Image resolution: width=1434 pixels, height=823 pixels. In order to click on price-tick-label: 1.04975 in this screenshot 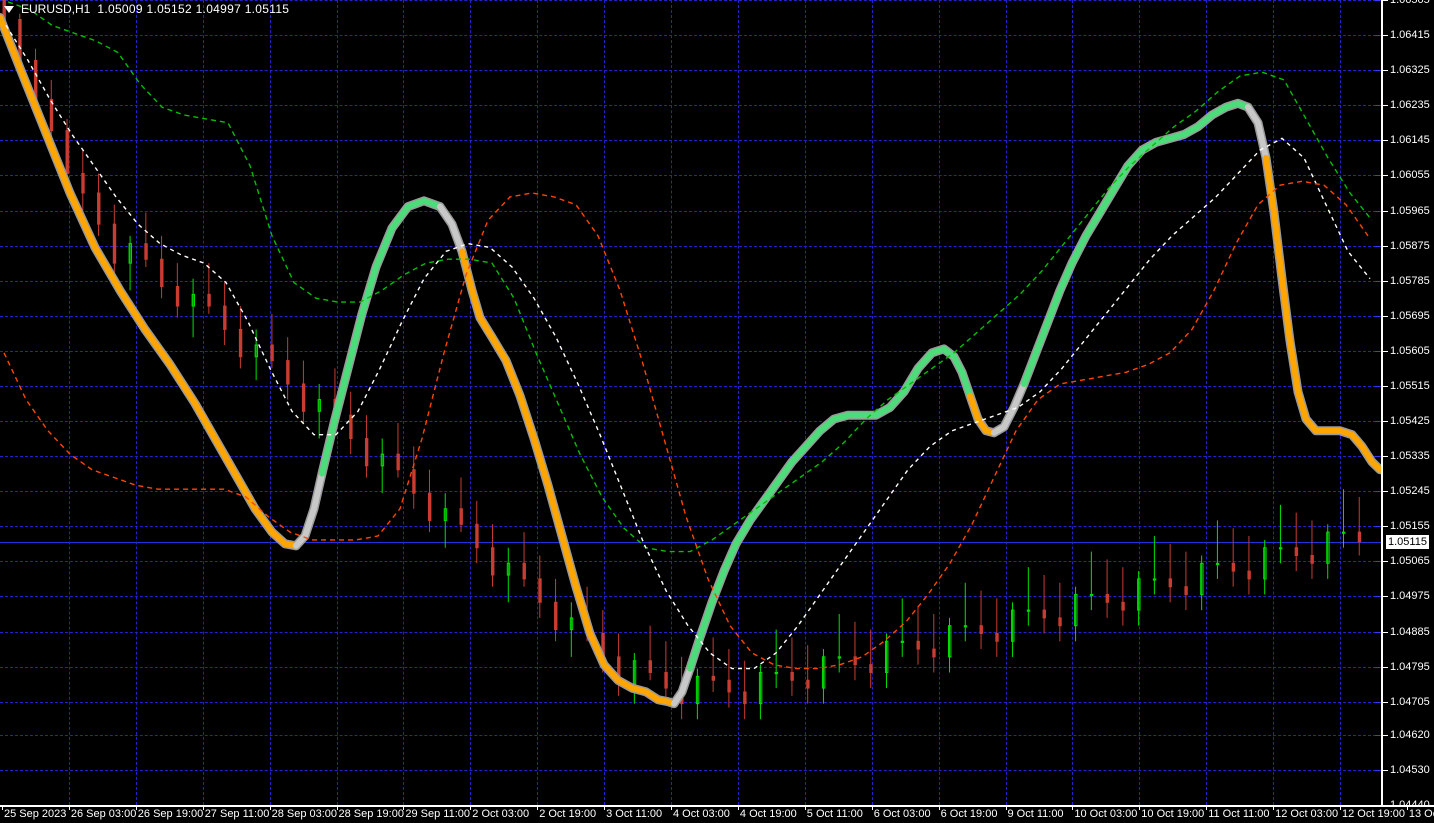, I will do `click(1410, 596)`.